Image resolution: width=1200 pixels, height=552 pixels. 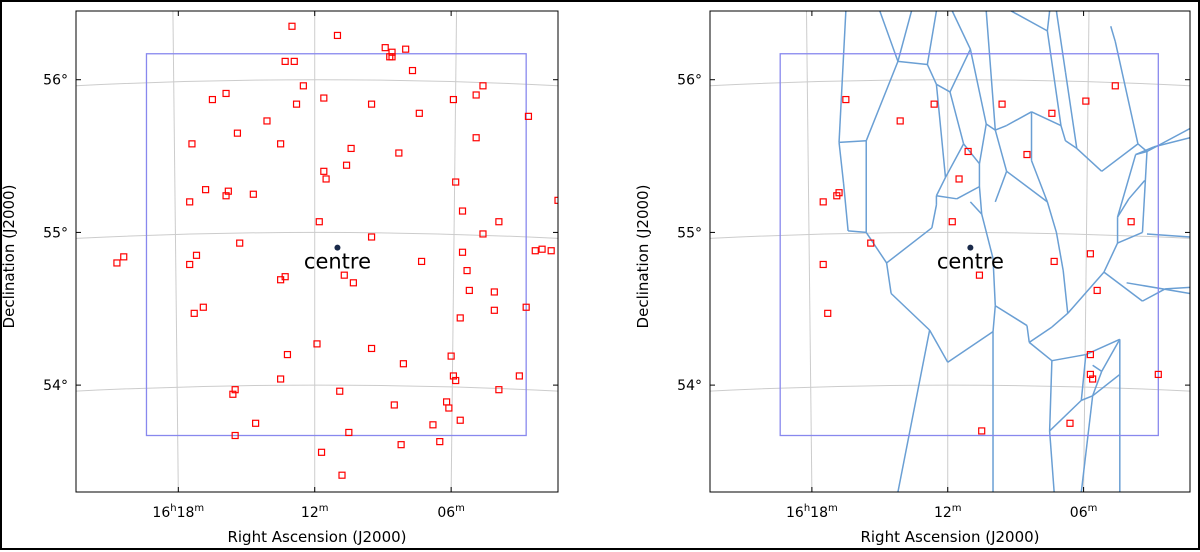 I want to click on y-axis-label: Declination (J2000), so click(x=643, y=257).